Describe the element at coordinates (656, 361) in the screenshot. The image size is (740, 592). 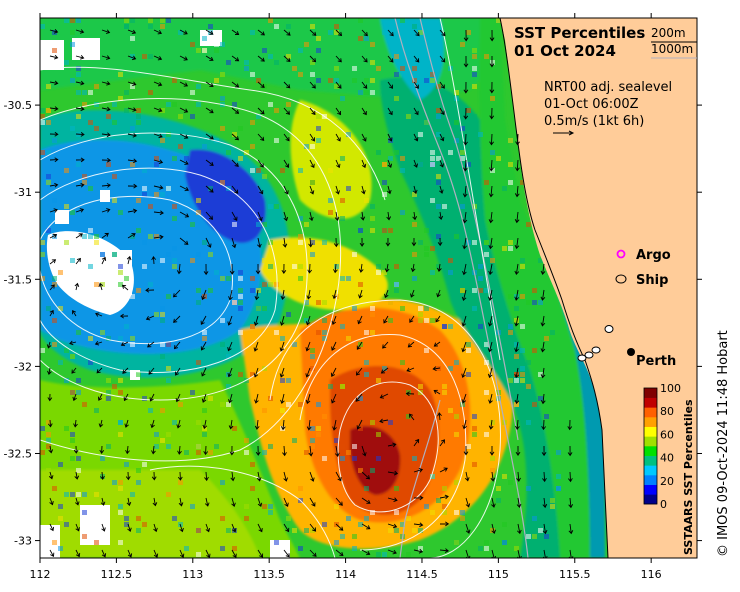
I see `perth-label: Perth` at that location.